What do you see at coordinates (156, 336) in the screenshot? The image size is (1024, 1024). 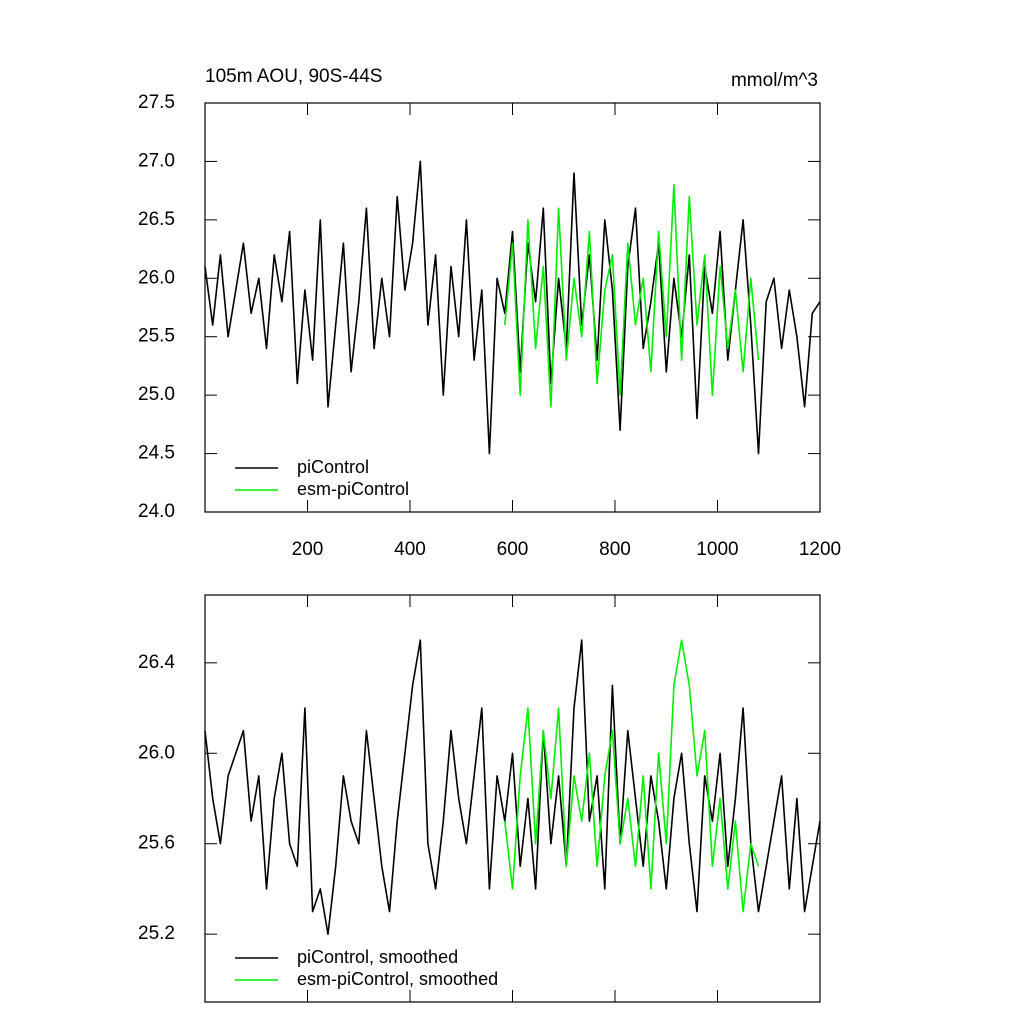 I see `y-tick-label: 25.5` at bounding box center [156, 336].